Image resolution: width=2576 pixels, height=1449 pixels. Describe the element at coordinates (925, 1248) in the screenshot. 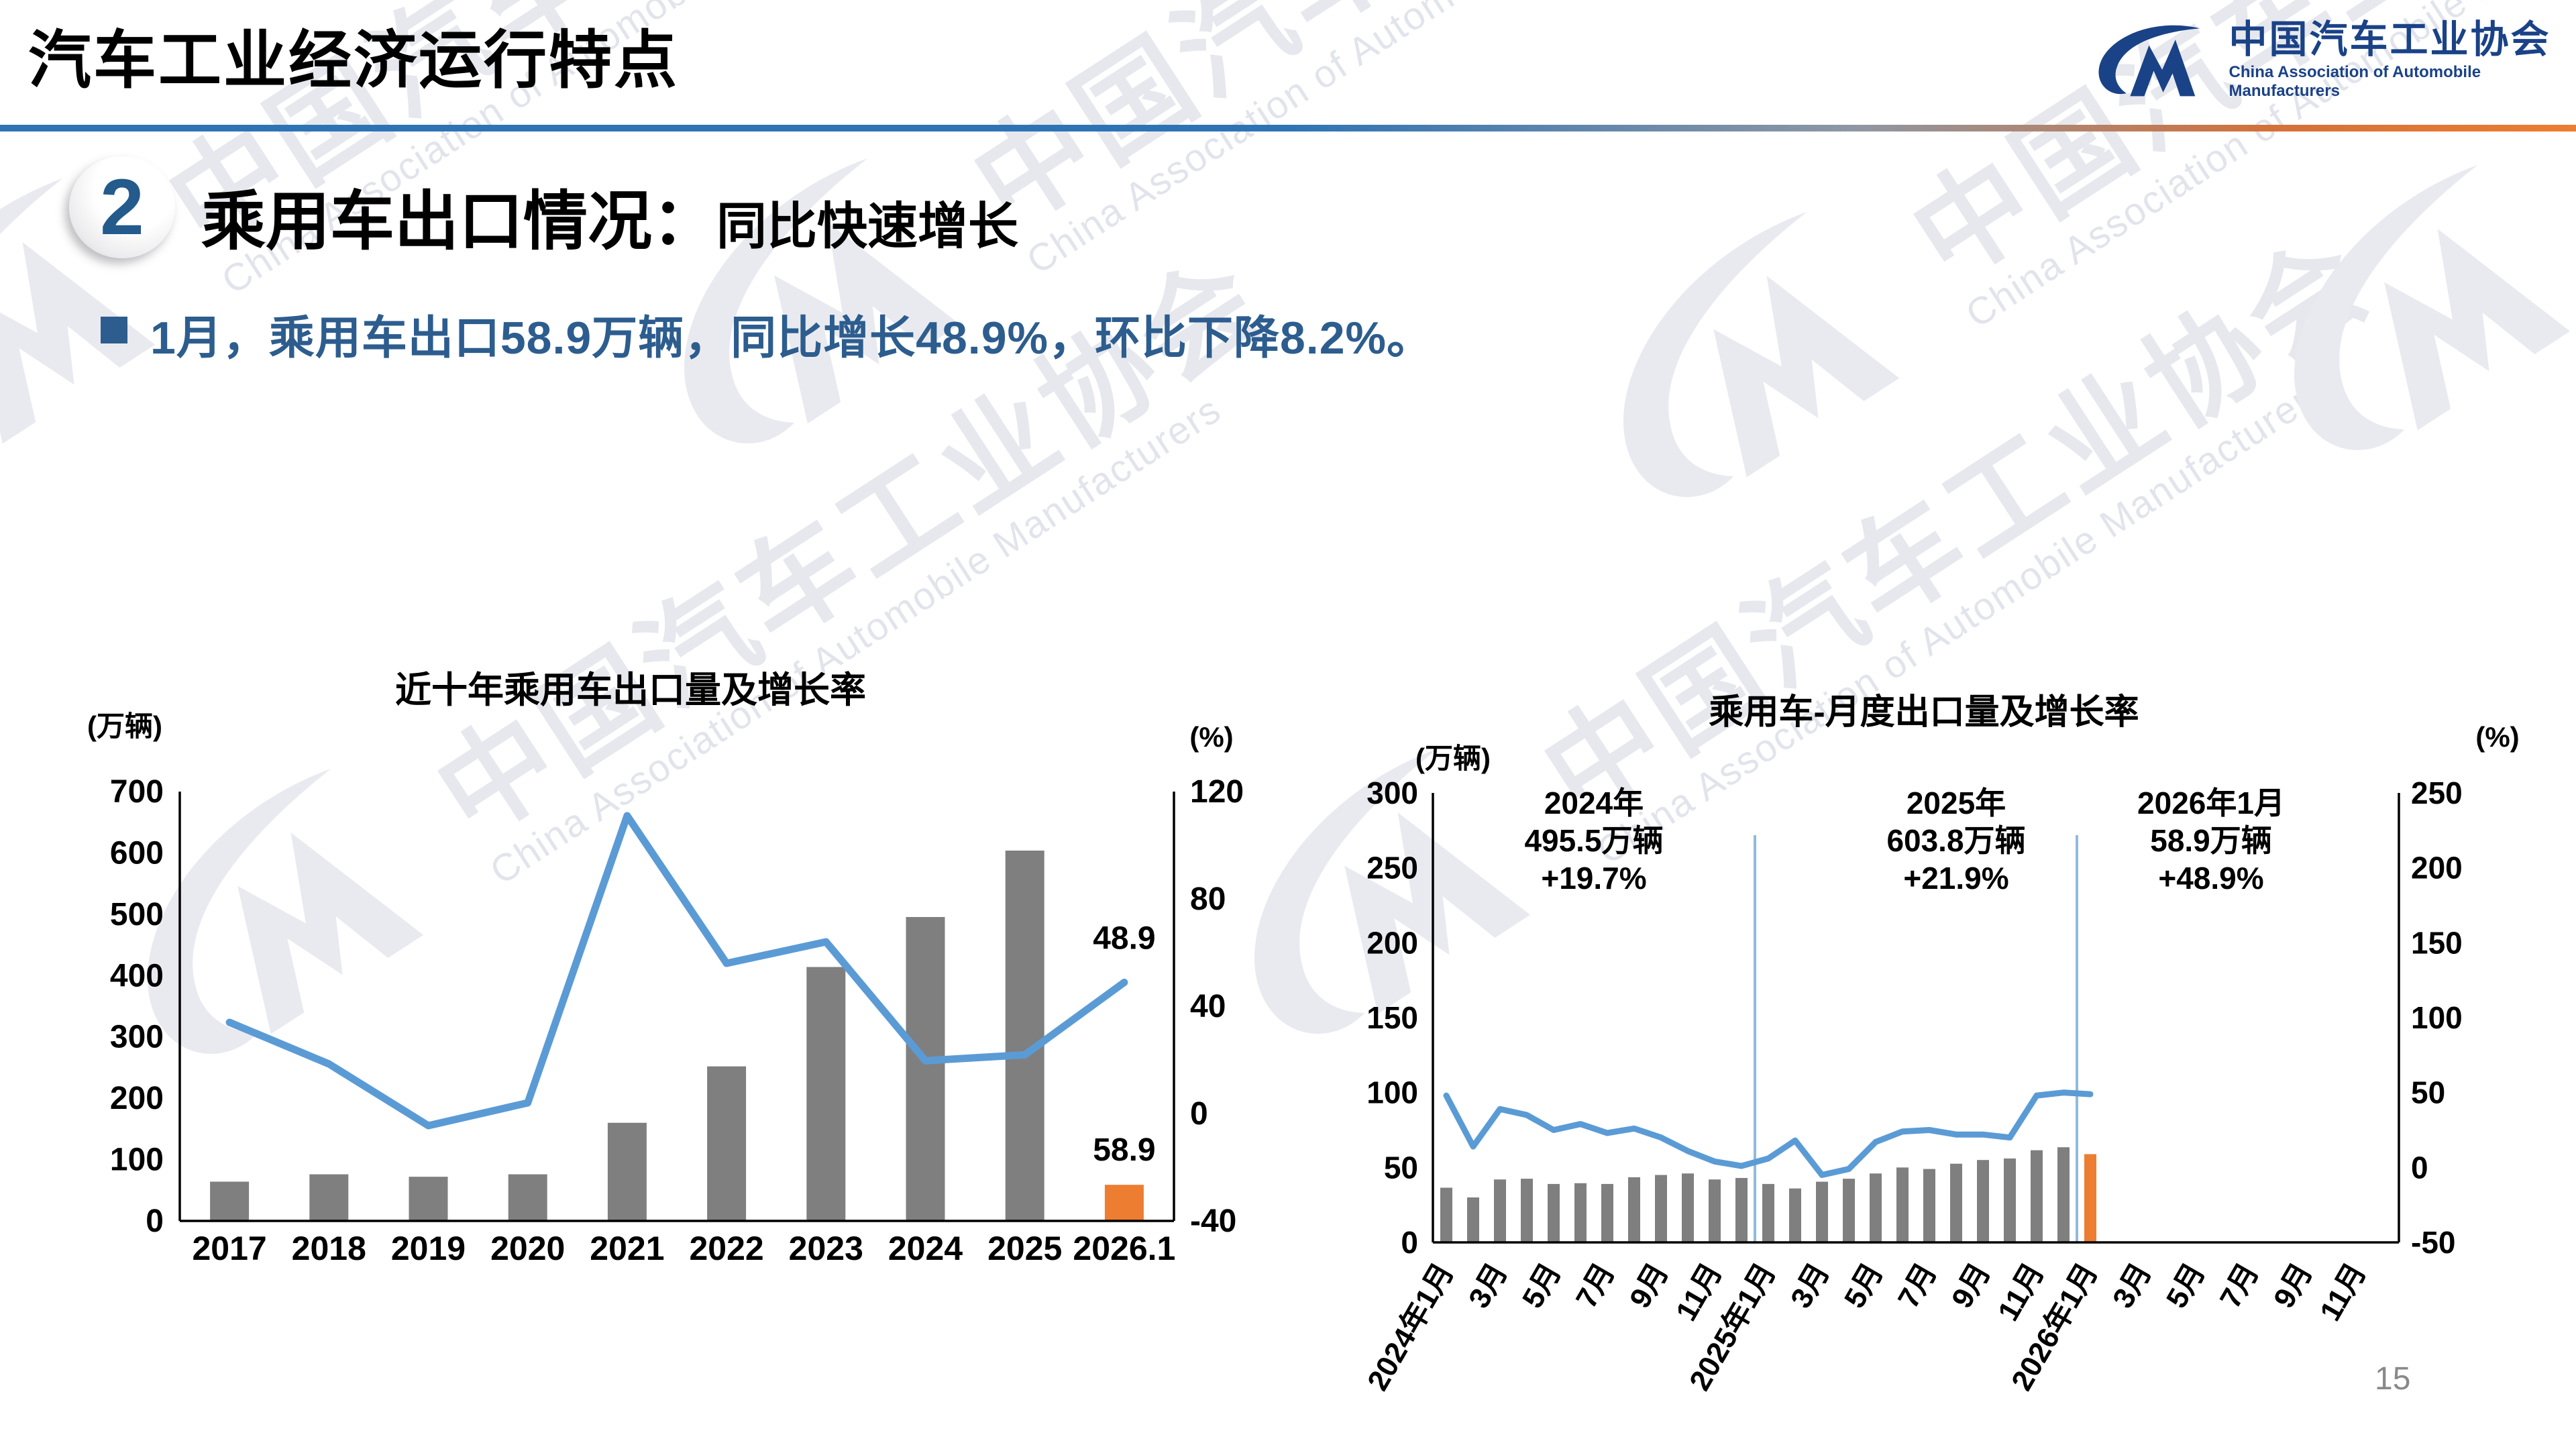

I see `x-axis-label: 2024` at that location.